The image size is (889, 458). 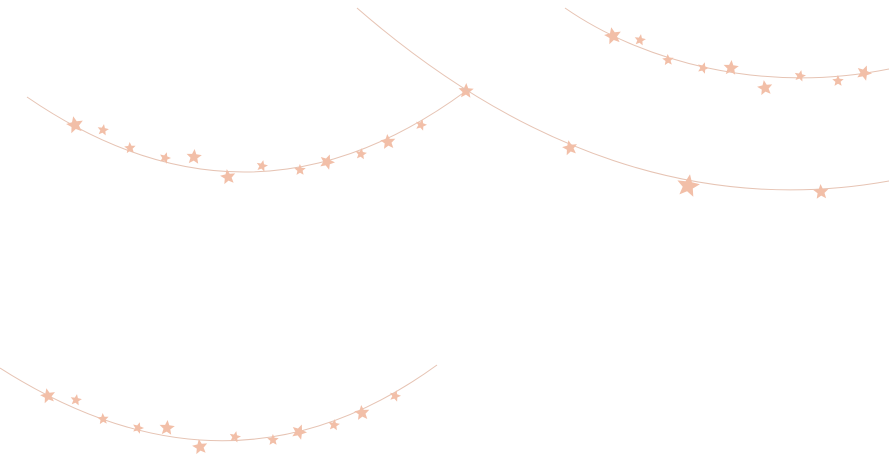 I want to click on garland-top-left, so click(x=250, y=134).